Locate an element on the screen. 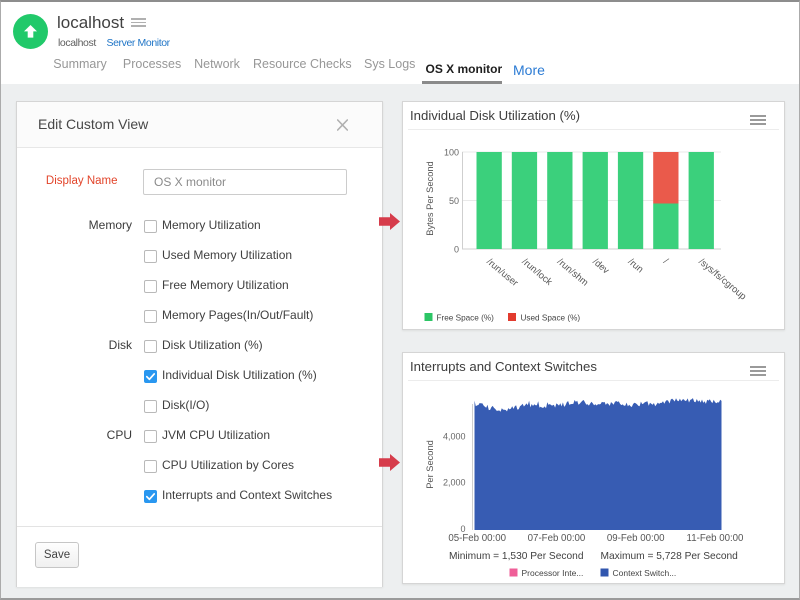 The image size is (800, 600). svg-text: 100 is located at coordinates (451, 153).